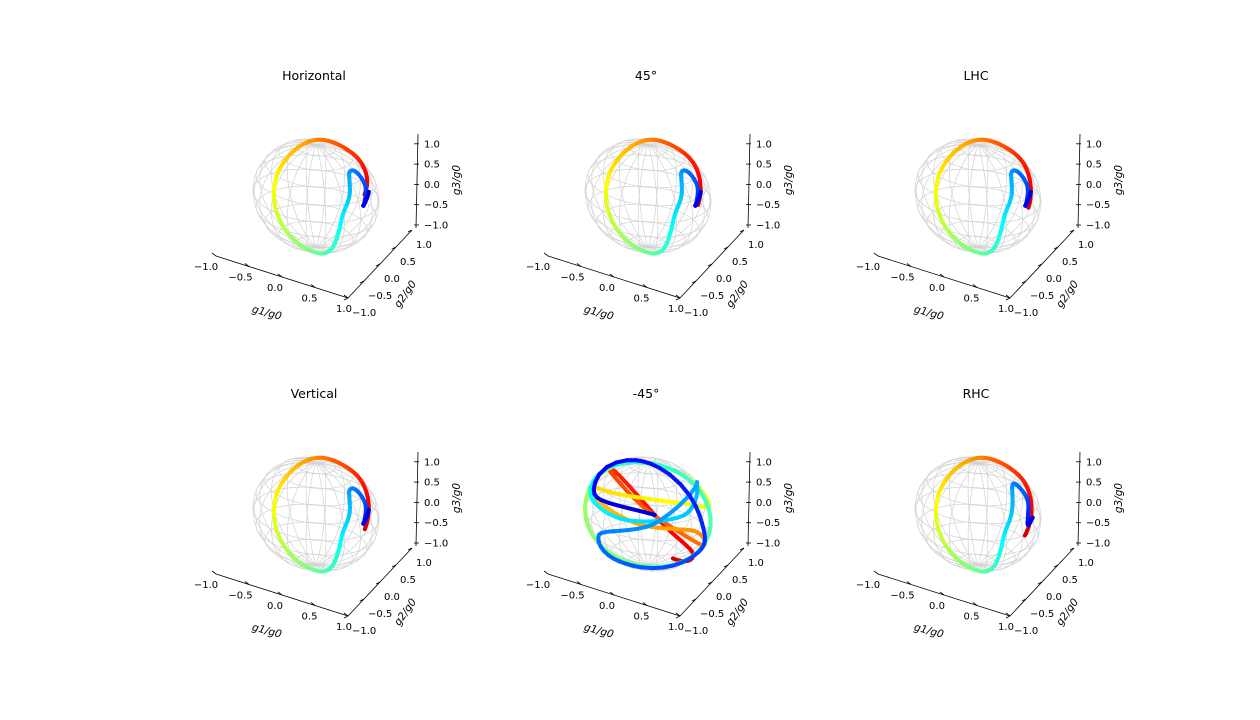 This screenshot has width=1260, height=720. Describe the element at coordinates (976, 393) in the screenshot. I see `subplot-title: RHC` at that location.